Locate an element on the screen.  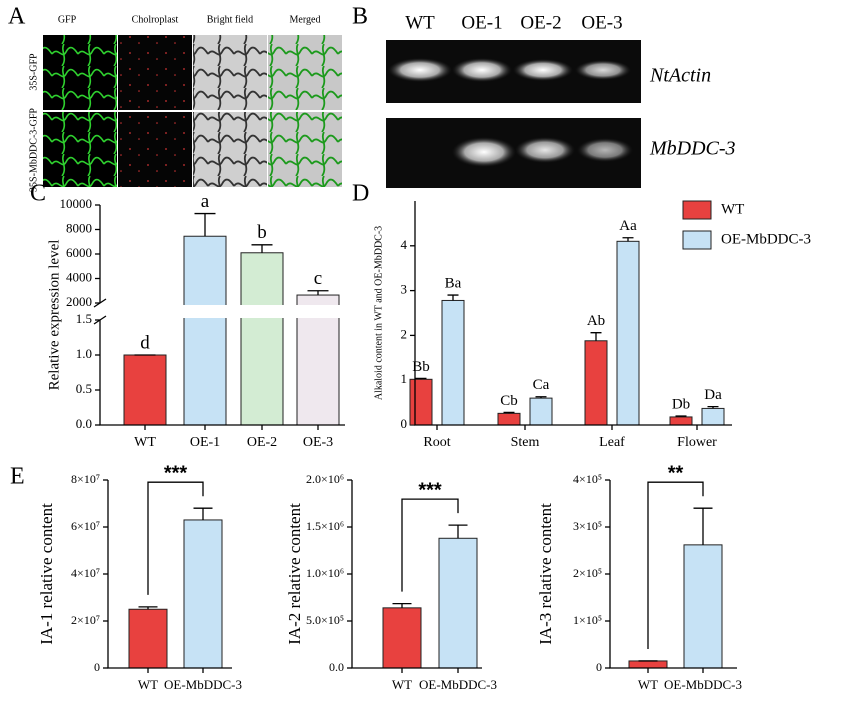
value-label: d is located at coordinates (145, 342).